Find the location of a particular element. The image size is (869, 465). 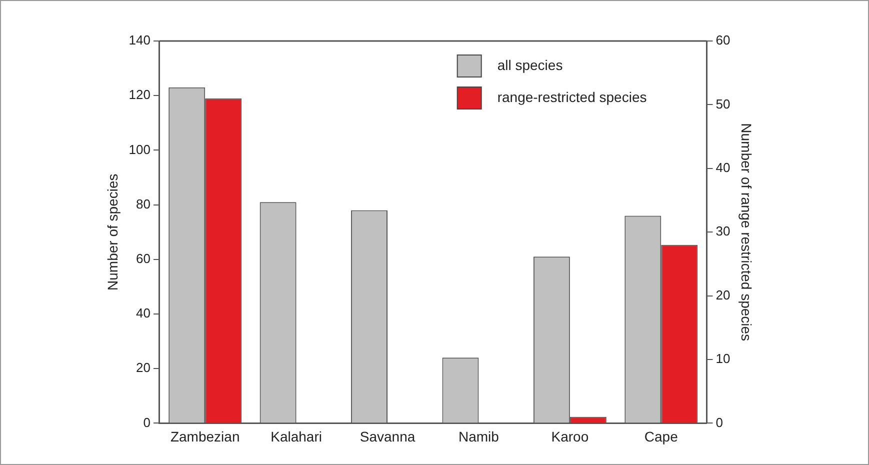

x-tick-label: Savanna is located at coordinates (388, 436).